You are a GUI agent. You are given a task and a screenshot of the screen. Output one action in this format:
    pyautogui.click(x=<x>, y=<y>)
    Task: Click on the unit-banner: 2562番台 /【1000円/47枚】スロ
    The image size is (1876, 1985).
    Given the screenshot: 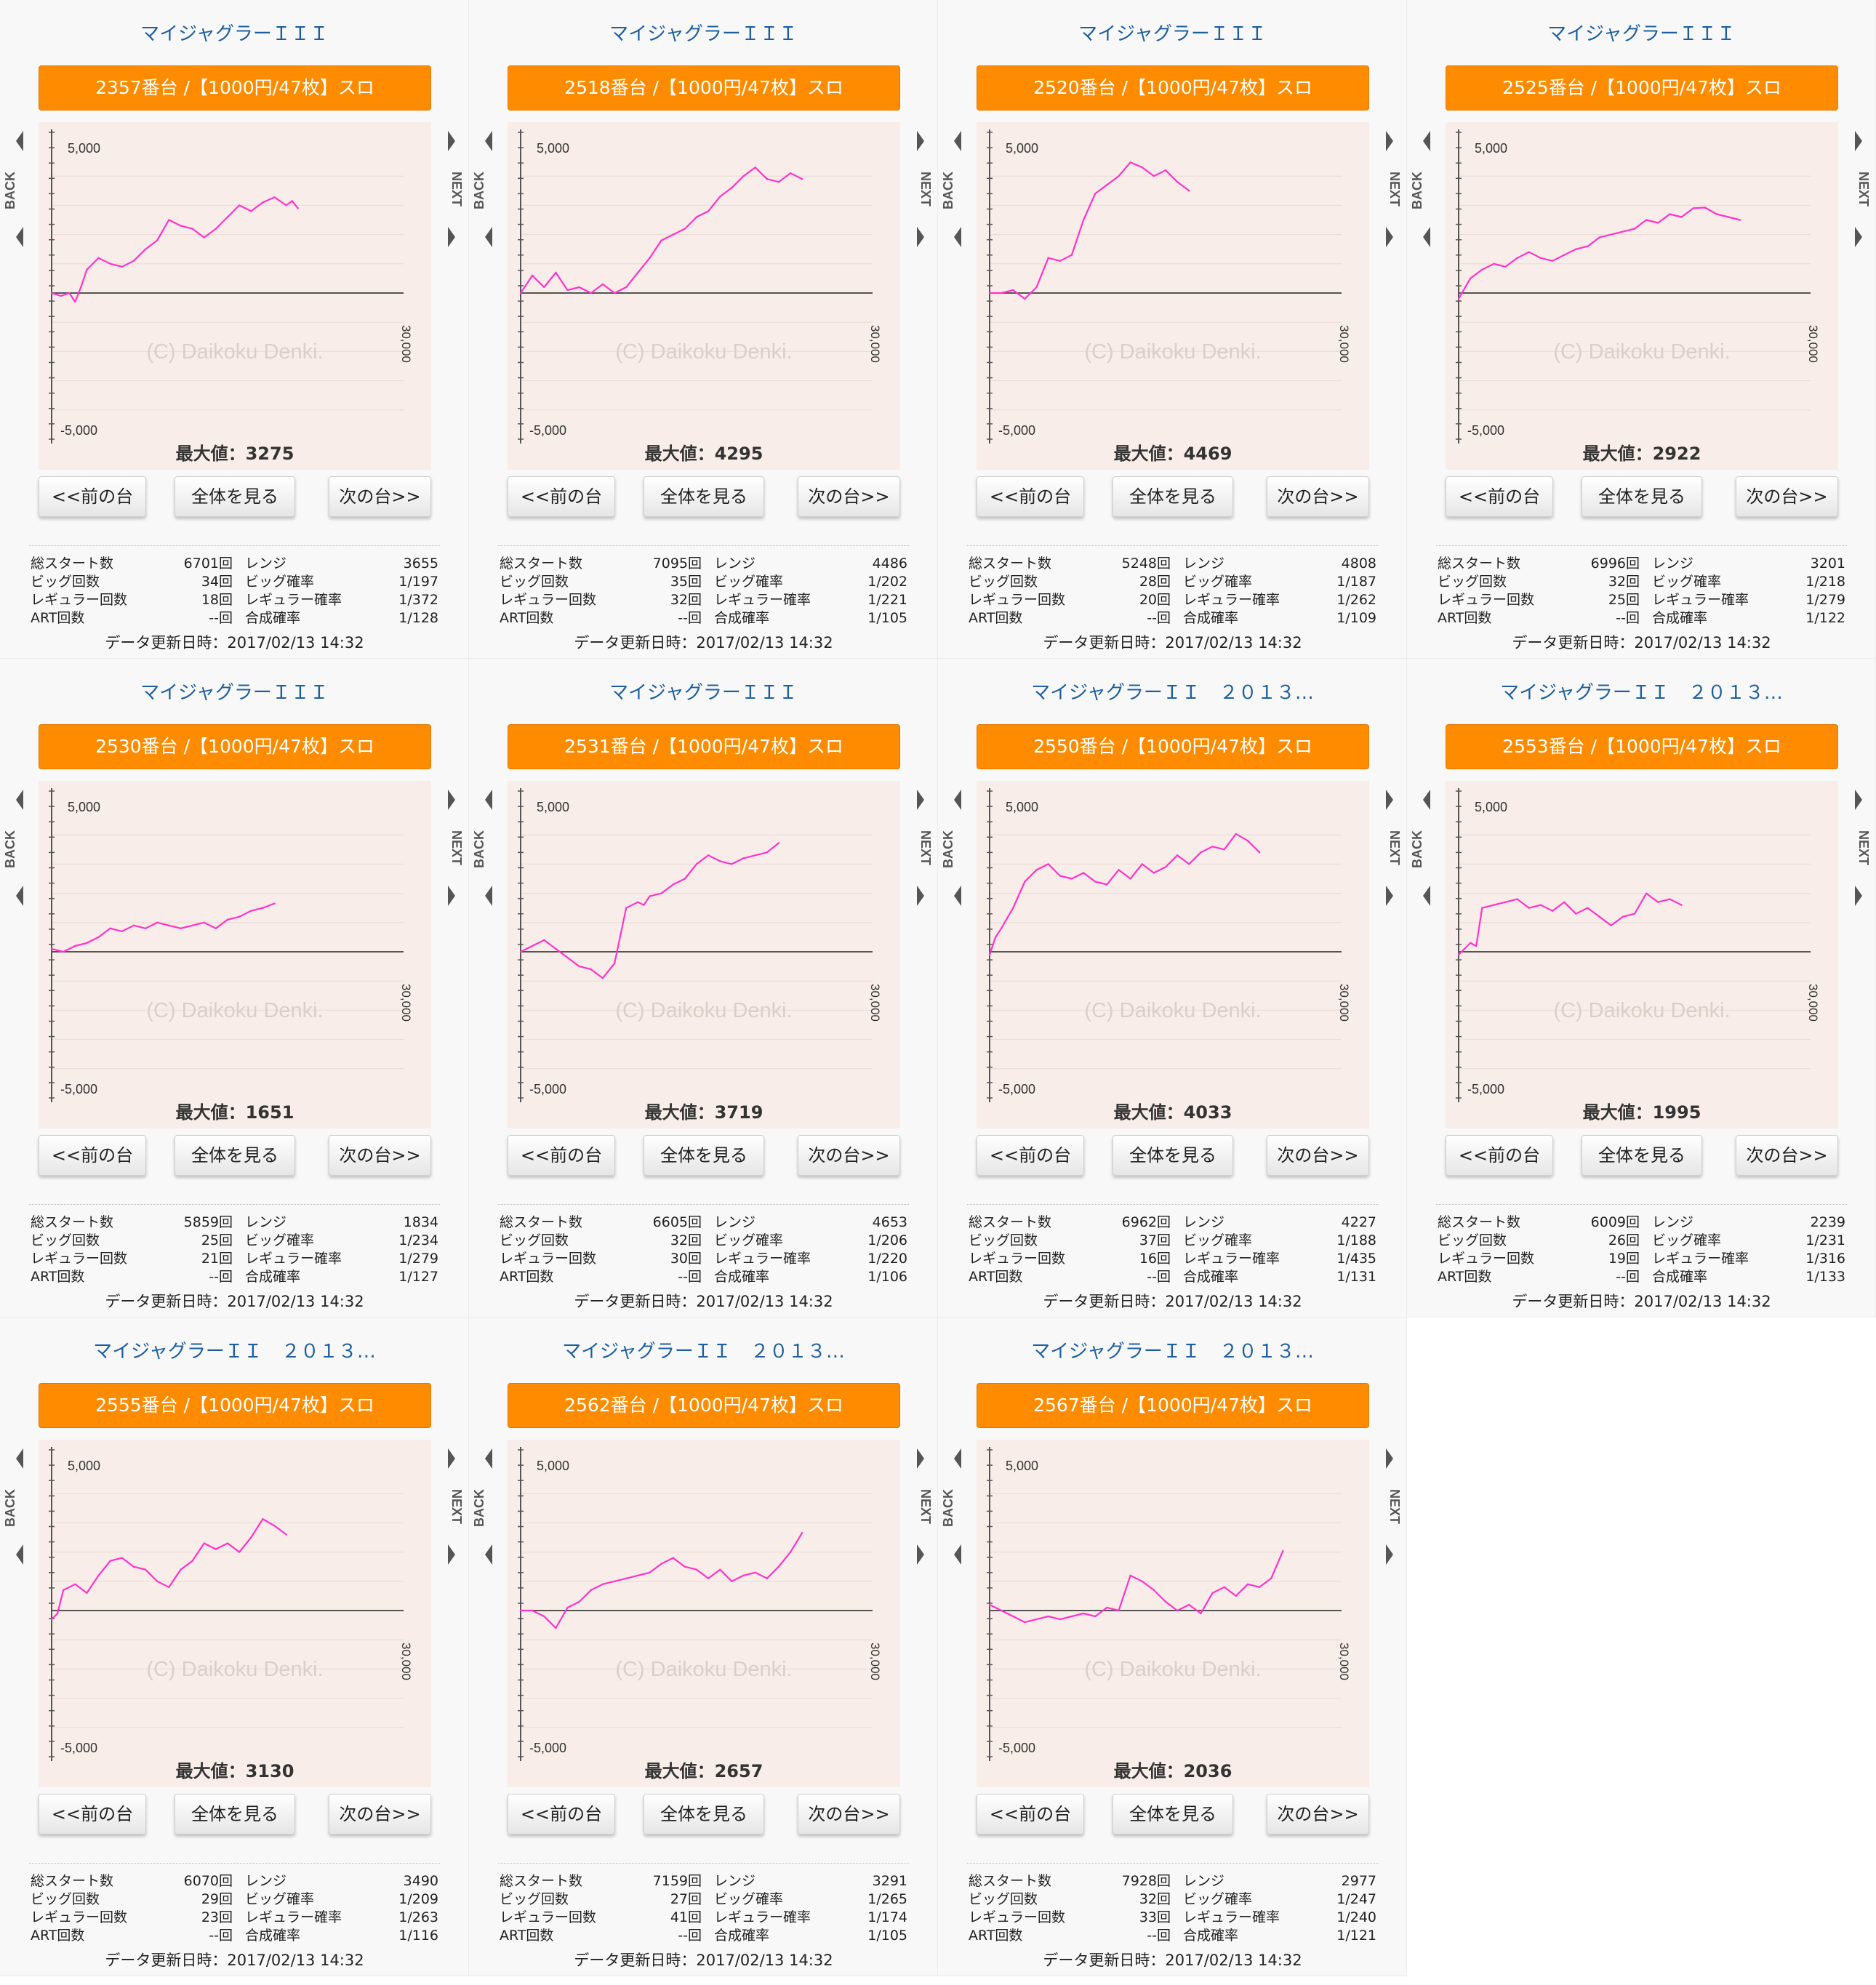 What is the action you would take?
    pyautogui.click(x=704, y=1405)
    